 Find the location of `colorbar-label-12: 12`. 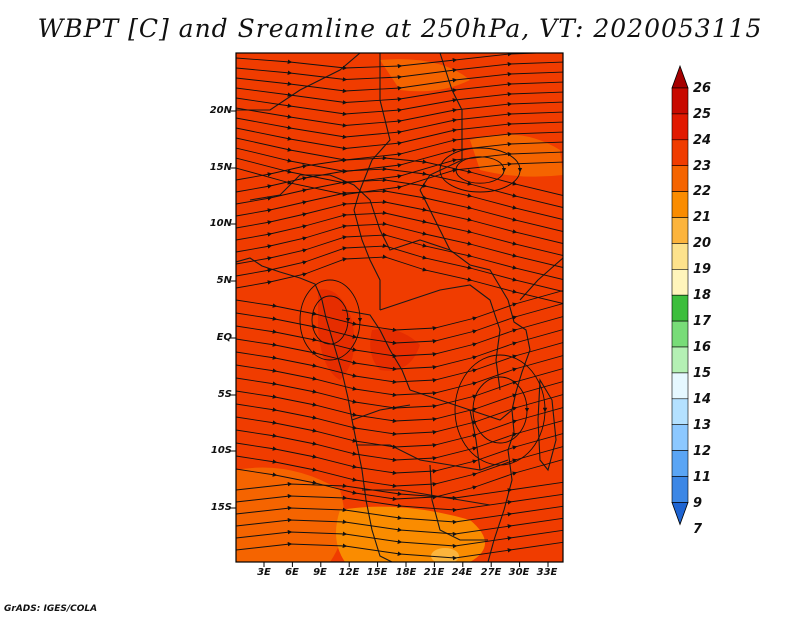

colorbar-label-12: 12 is located at coordinates (702, 451).